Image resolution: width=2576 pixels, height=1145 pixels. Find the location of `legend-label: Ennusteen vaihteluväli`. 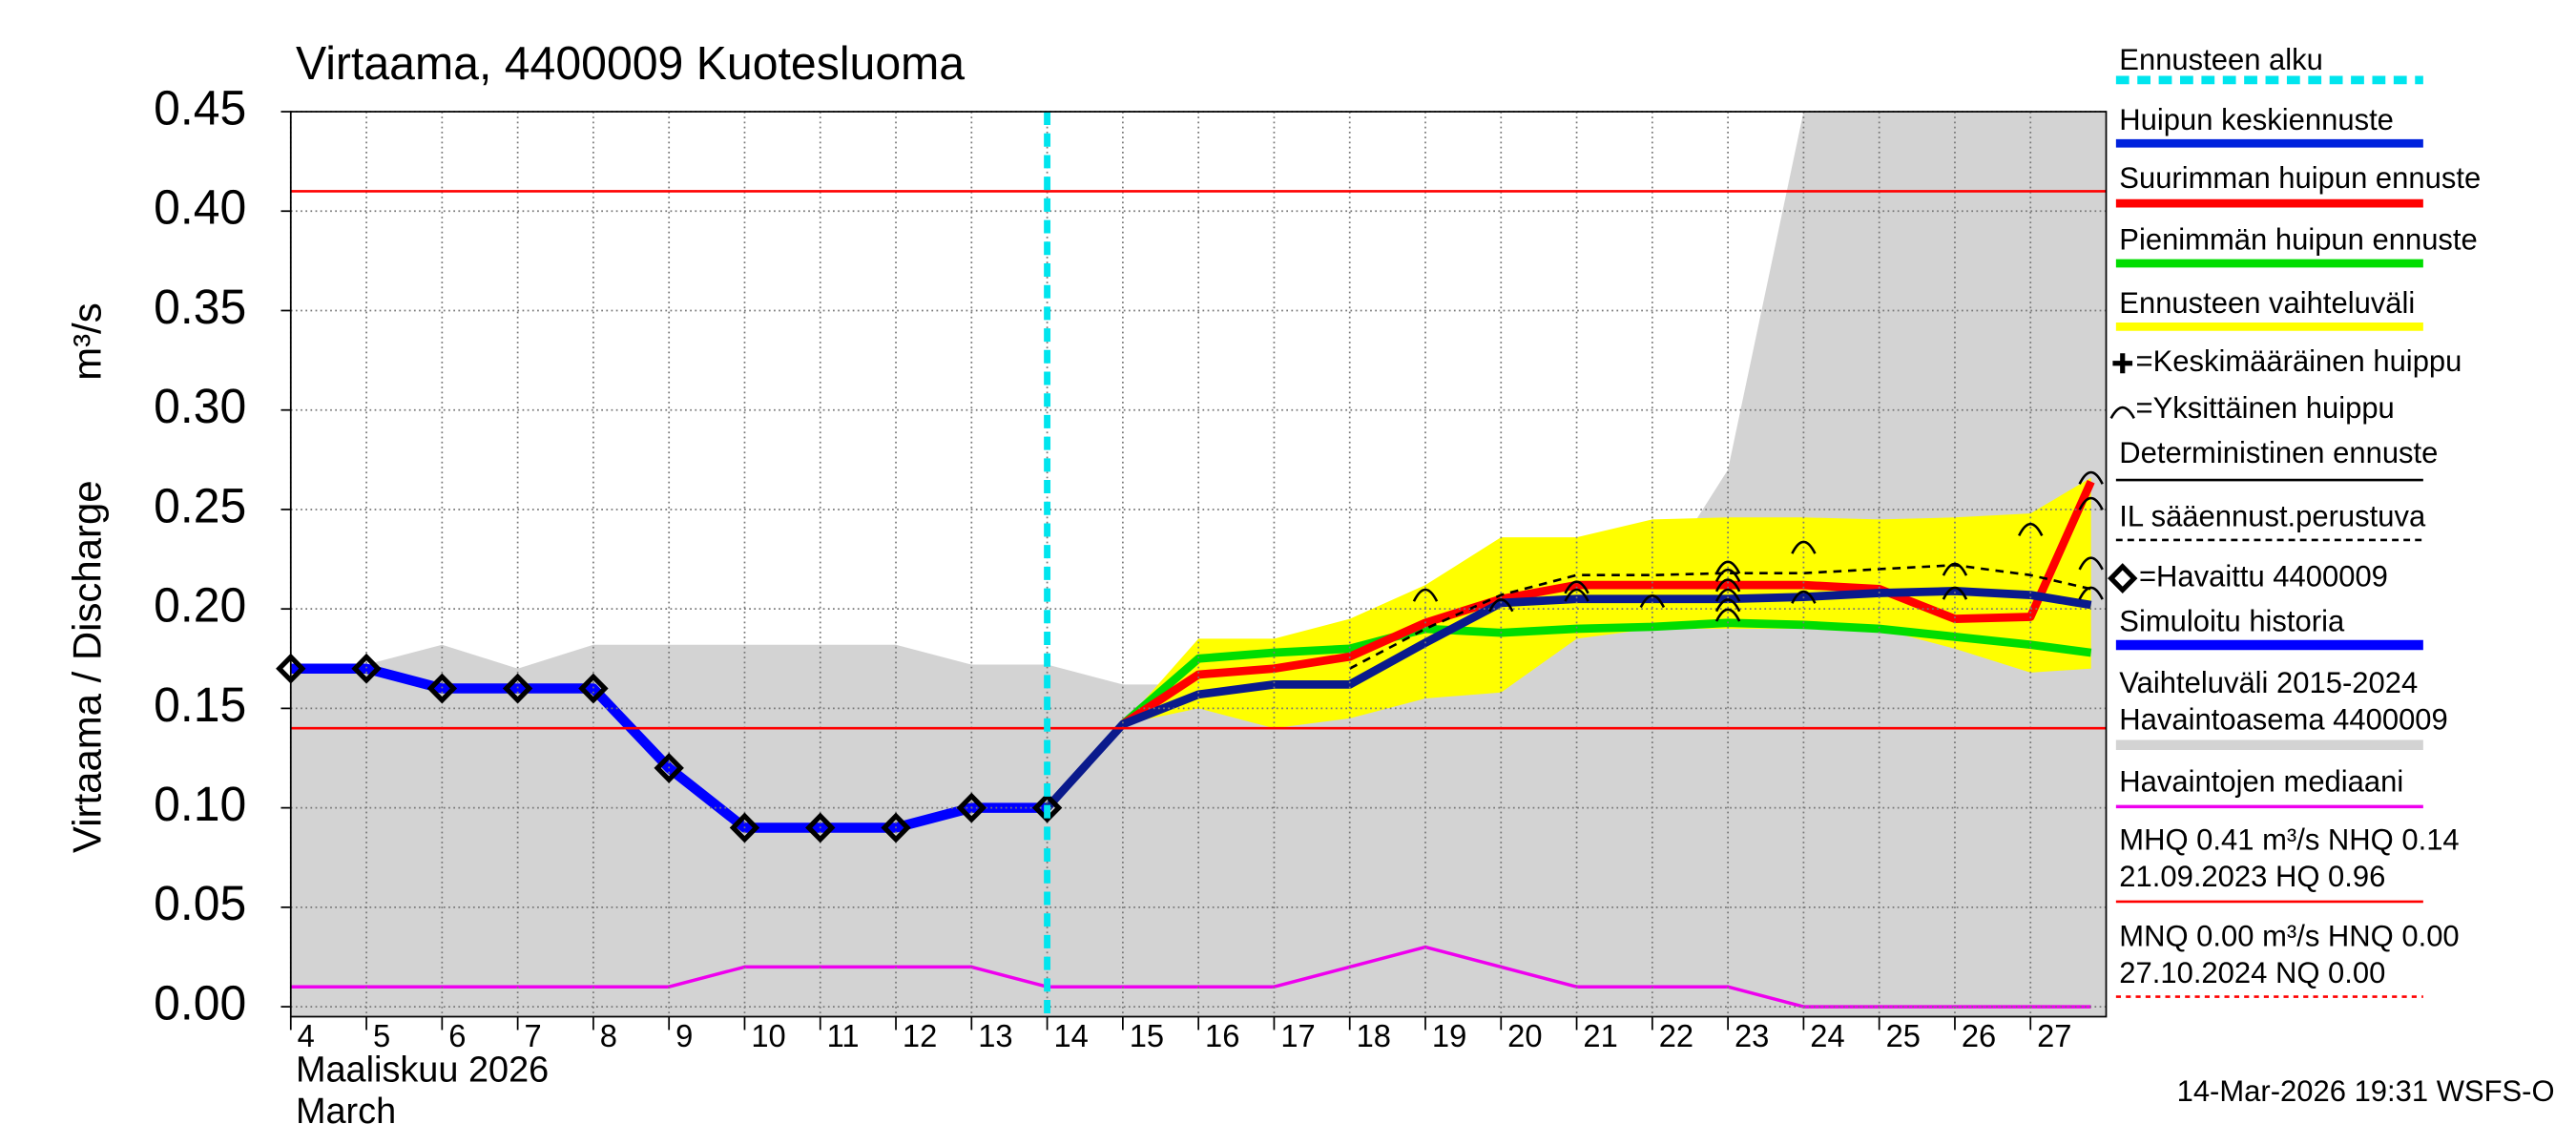

legend-label: Ennusteen vaihteluväli is located at coordinates (2267, 303).